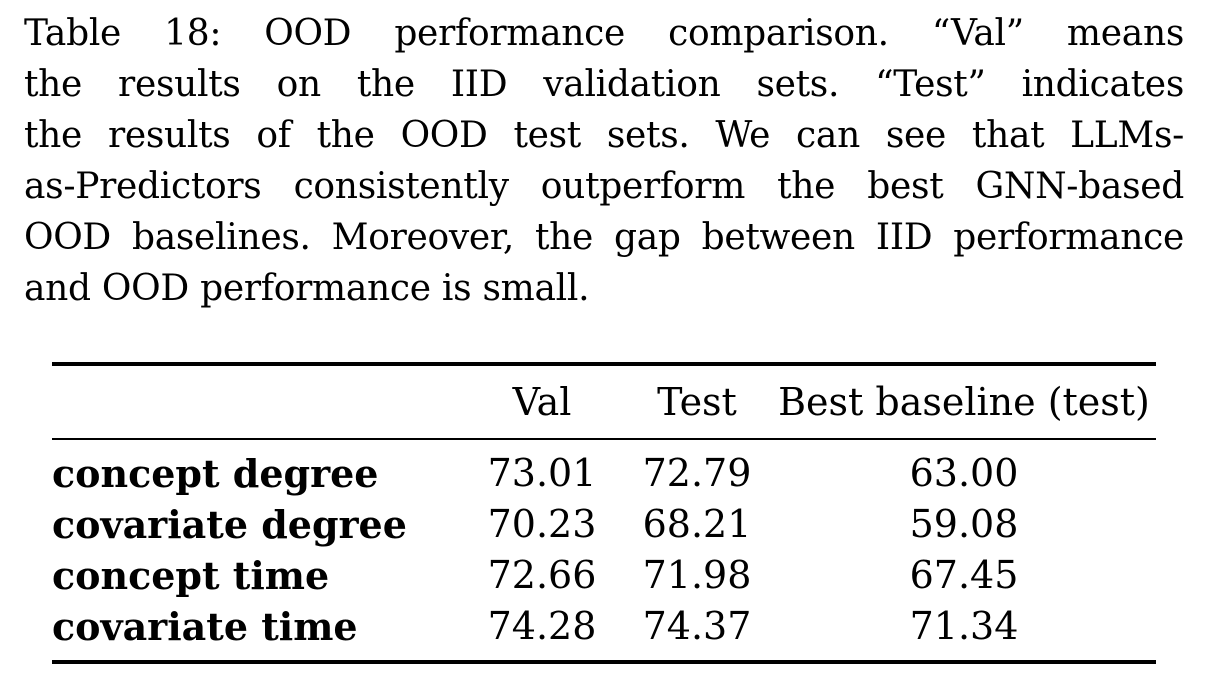 The image size is (1208, 688). I want to click on header-test: Test, so click(697, 402).